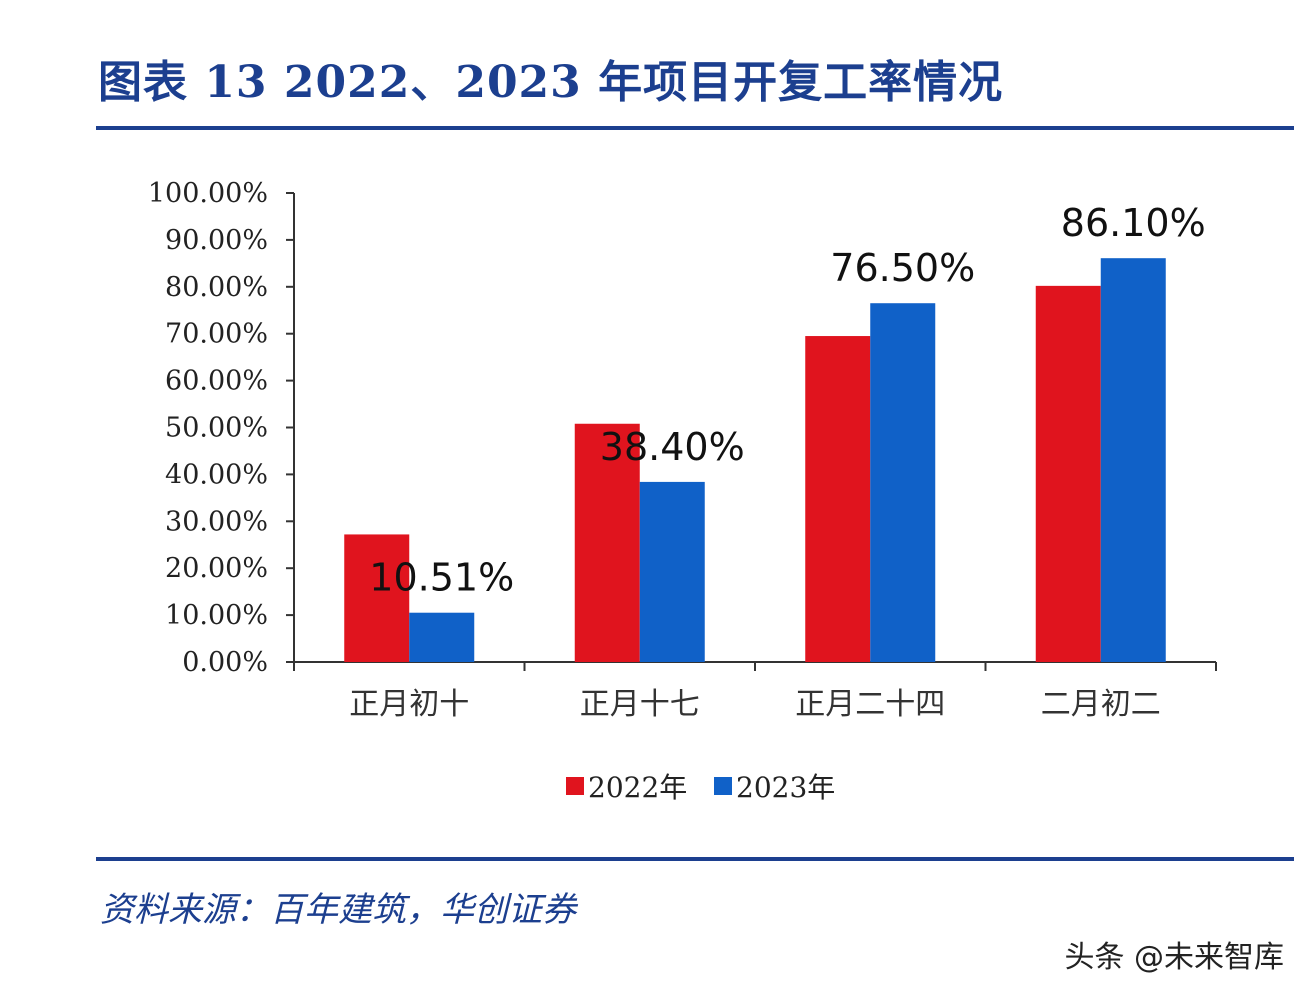  Describe the element at coordinates (1101, 704) in the screenshot. I see `x-category-label: 二月初二` at that location.